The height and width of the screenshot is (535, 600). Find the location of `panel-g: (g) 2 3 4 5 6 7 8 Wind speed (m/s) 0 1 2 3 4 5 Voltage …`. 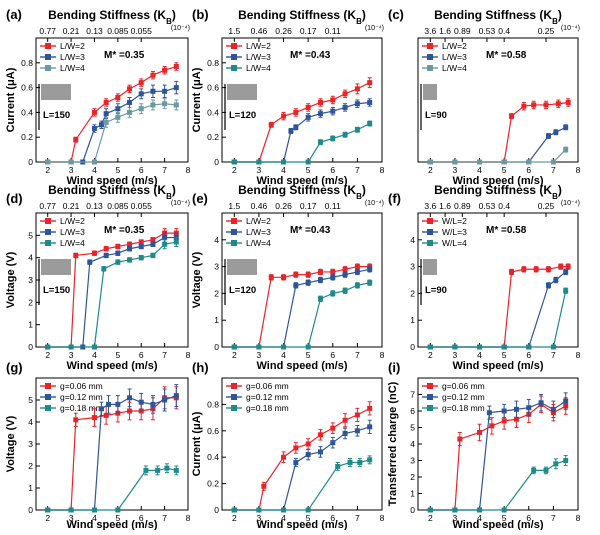

panel-g: (g) 2 3 4 5 6 7 8 Wind speed (m/s) 0 1 2 3 4 5 Voltage … is located at coordinates (98, 445).